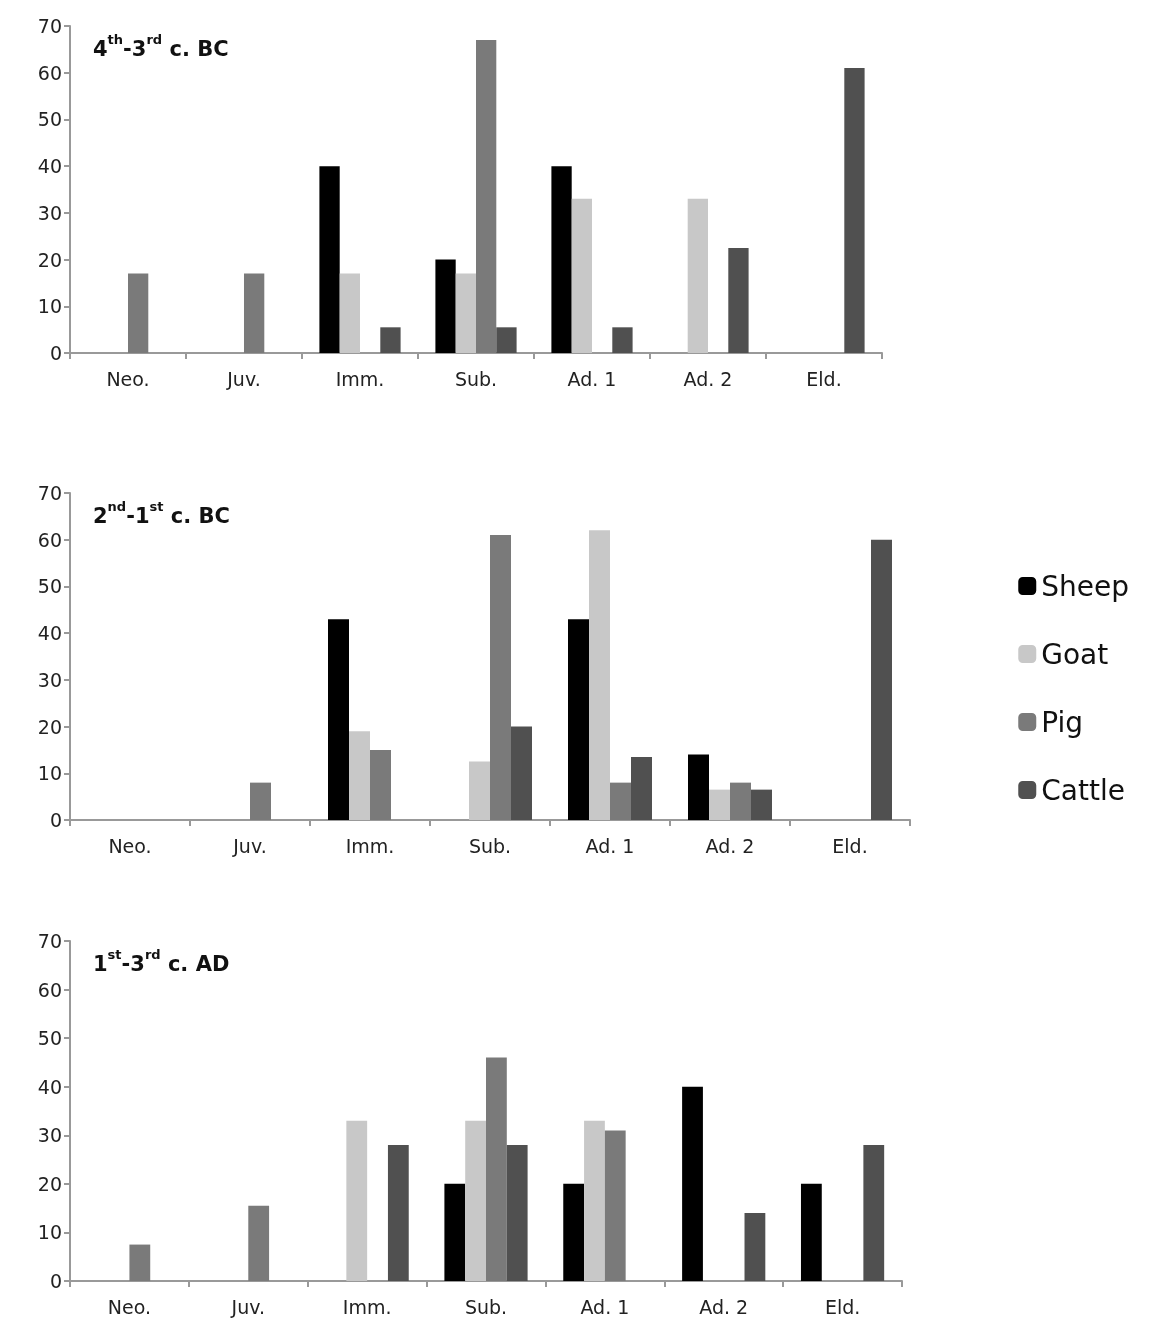 The image size is (1150, 1338). What do you see at coordinates (1062, 722) in the screenshot?
I see `legend-label: Pig` at bounding box center [1062, 722].